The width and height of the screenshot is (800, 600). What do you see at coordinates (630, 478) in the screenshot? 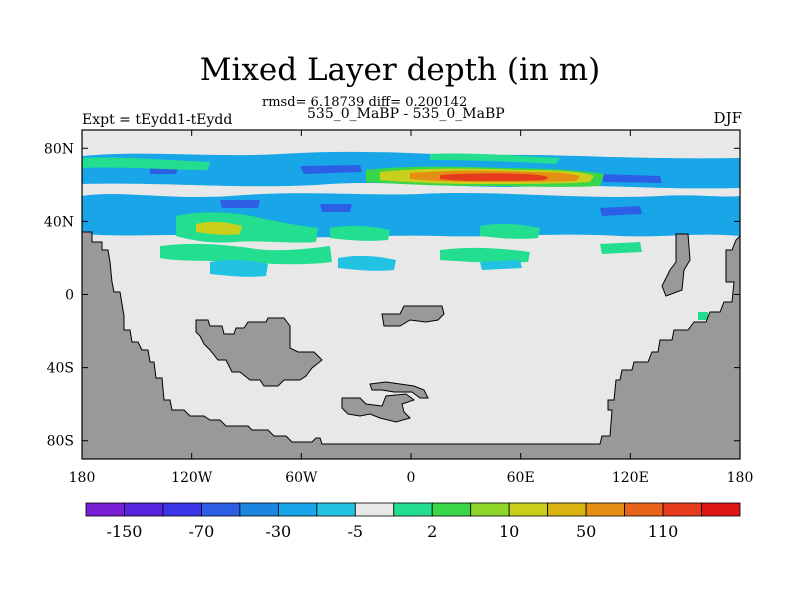
I see `x-tick-label: 120E` at bounding box center [630, 478].